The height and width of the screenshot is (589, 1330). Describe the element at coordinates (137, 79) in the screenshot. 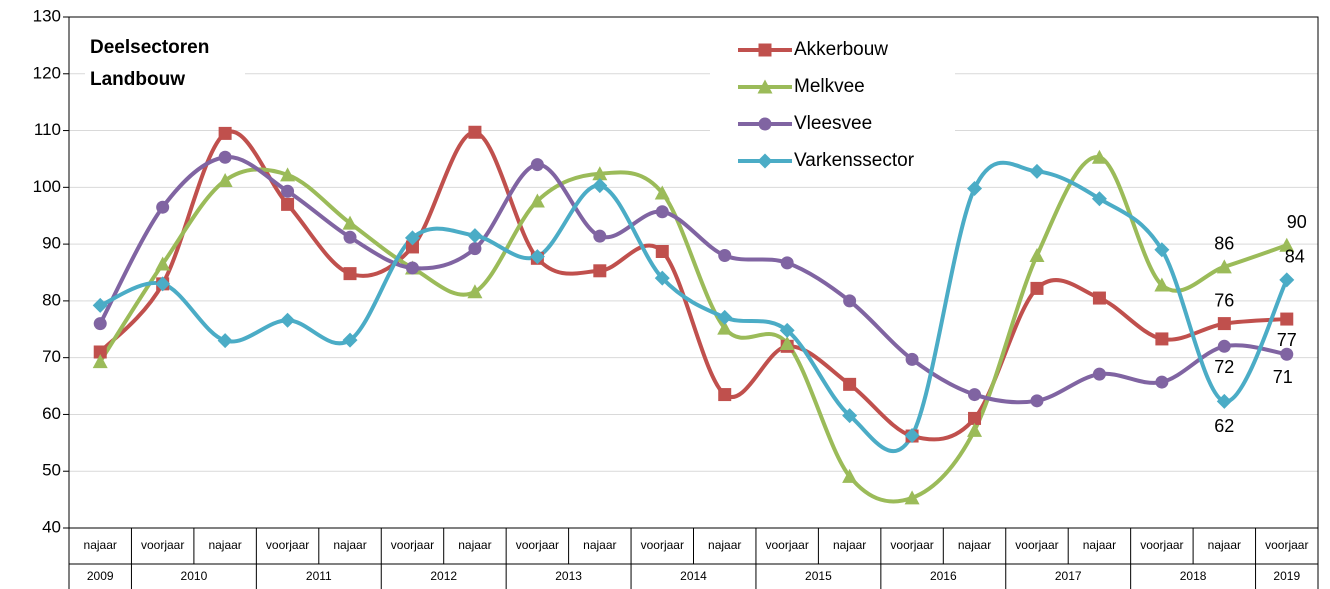

I see `chart-title: Landbouw` at that location.